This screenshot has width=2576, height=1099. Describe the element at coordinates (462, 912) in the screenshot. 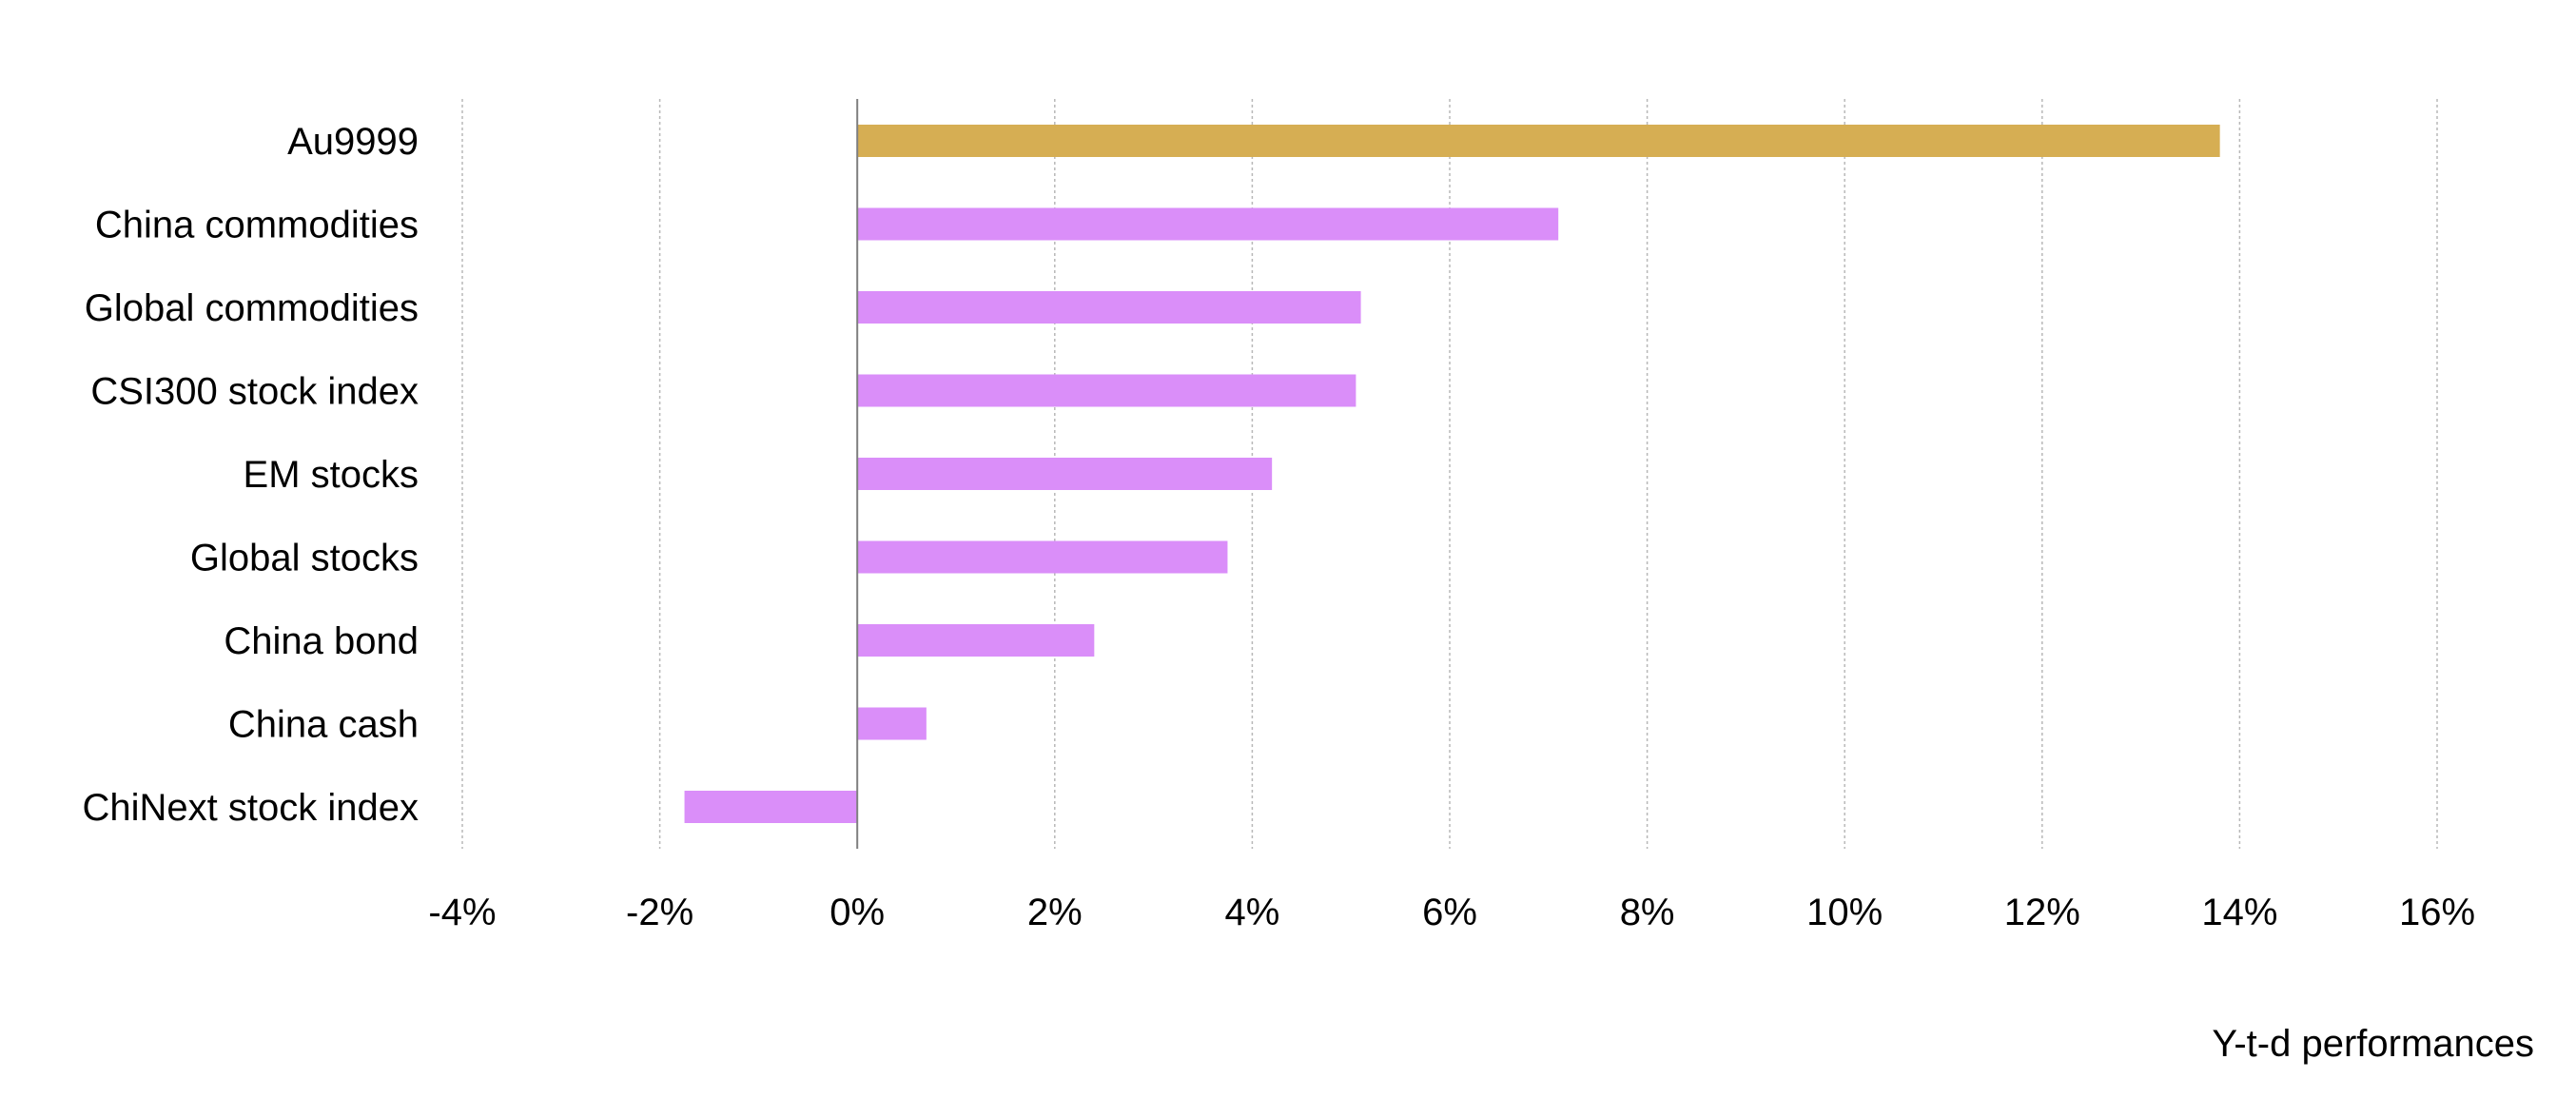

I see `x-tick-label: -4%` at that location.